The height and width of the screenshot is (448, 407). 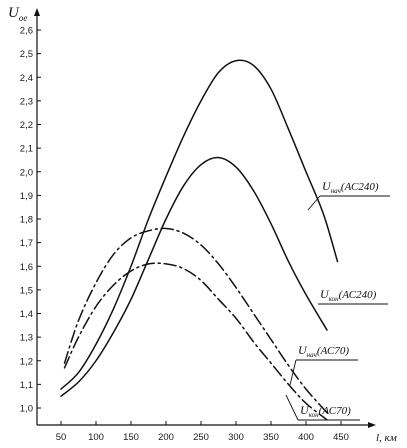 I want to click on y-tick-label: 1,7, so click(x=26, y=243).